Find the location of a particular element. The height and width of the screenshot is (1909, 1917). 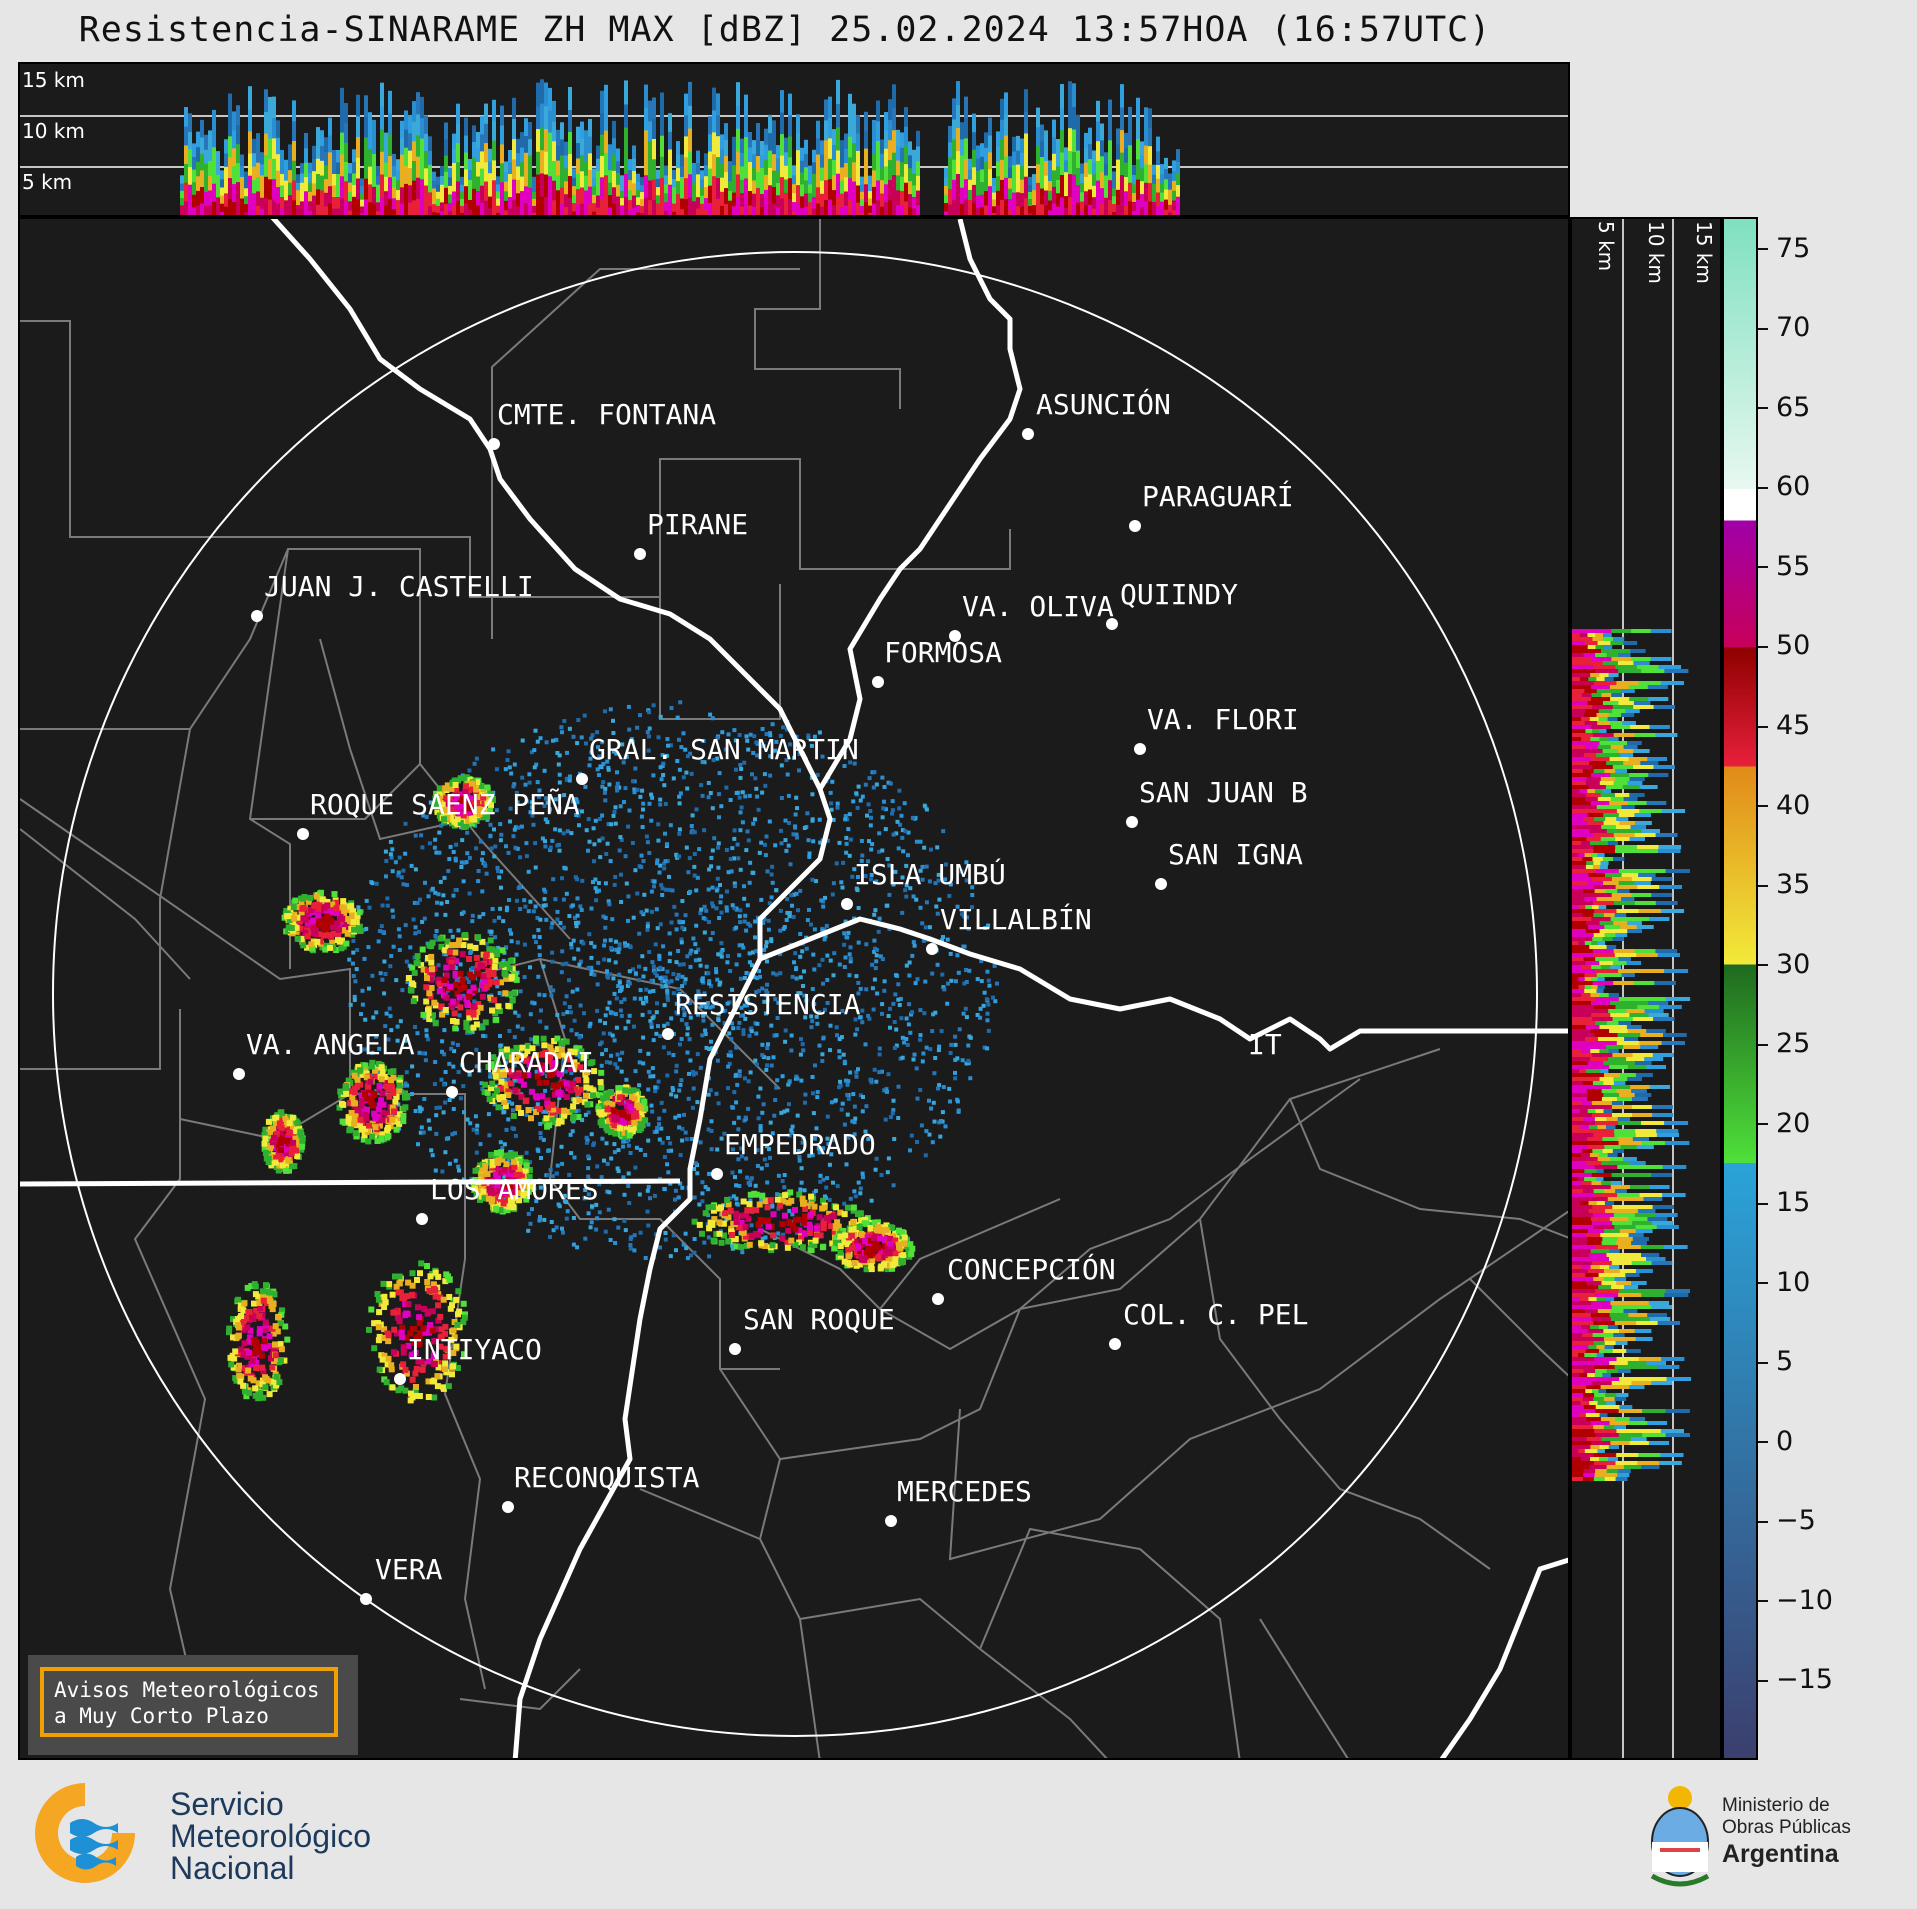

place-label: CONCEPCIÓN is located at coordinates (1031, 1269).